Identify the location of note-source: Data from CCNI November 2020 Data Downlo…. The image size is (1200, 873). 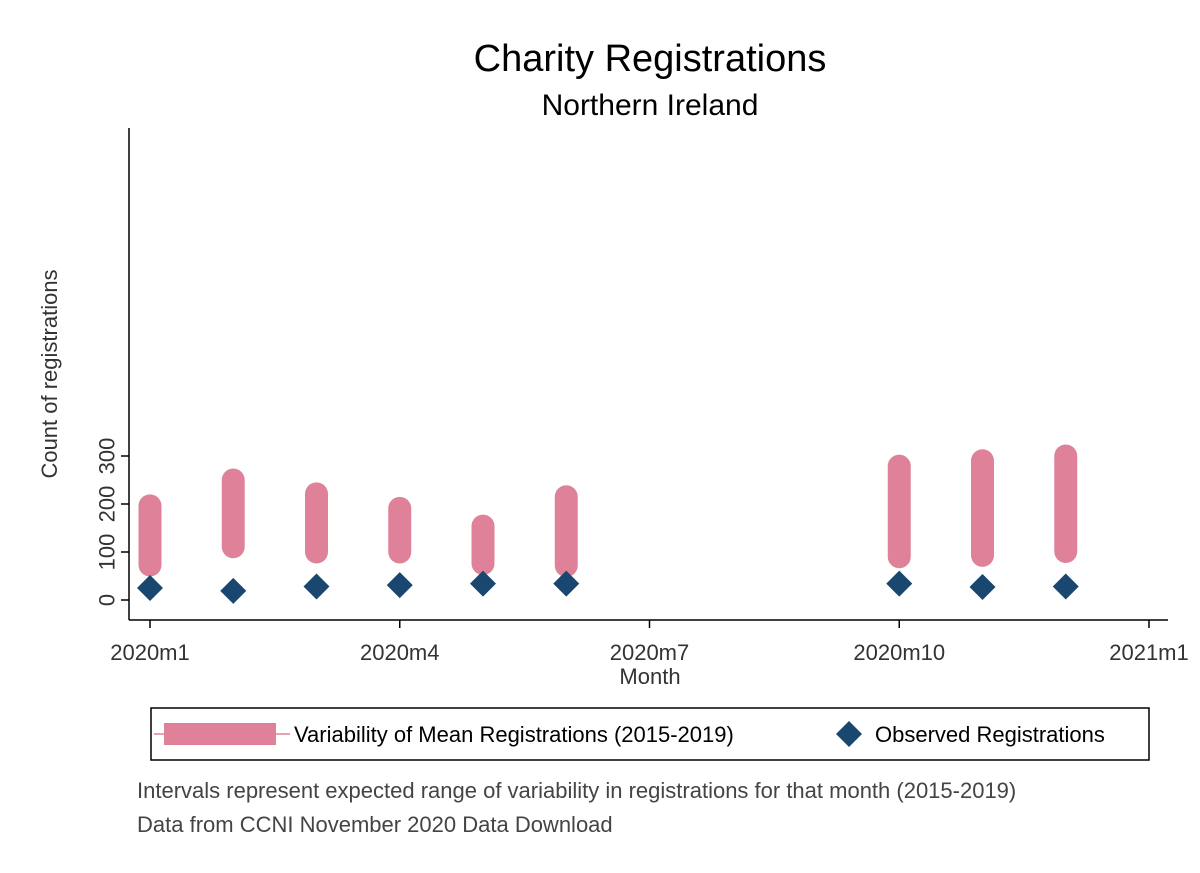
(375, 824).